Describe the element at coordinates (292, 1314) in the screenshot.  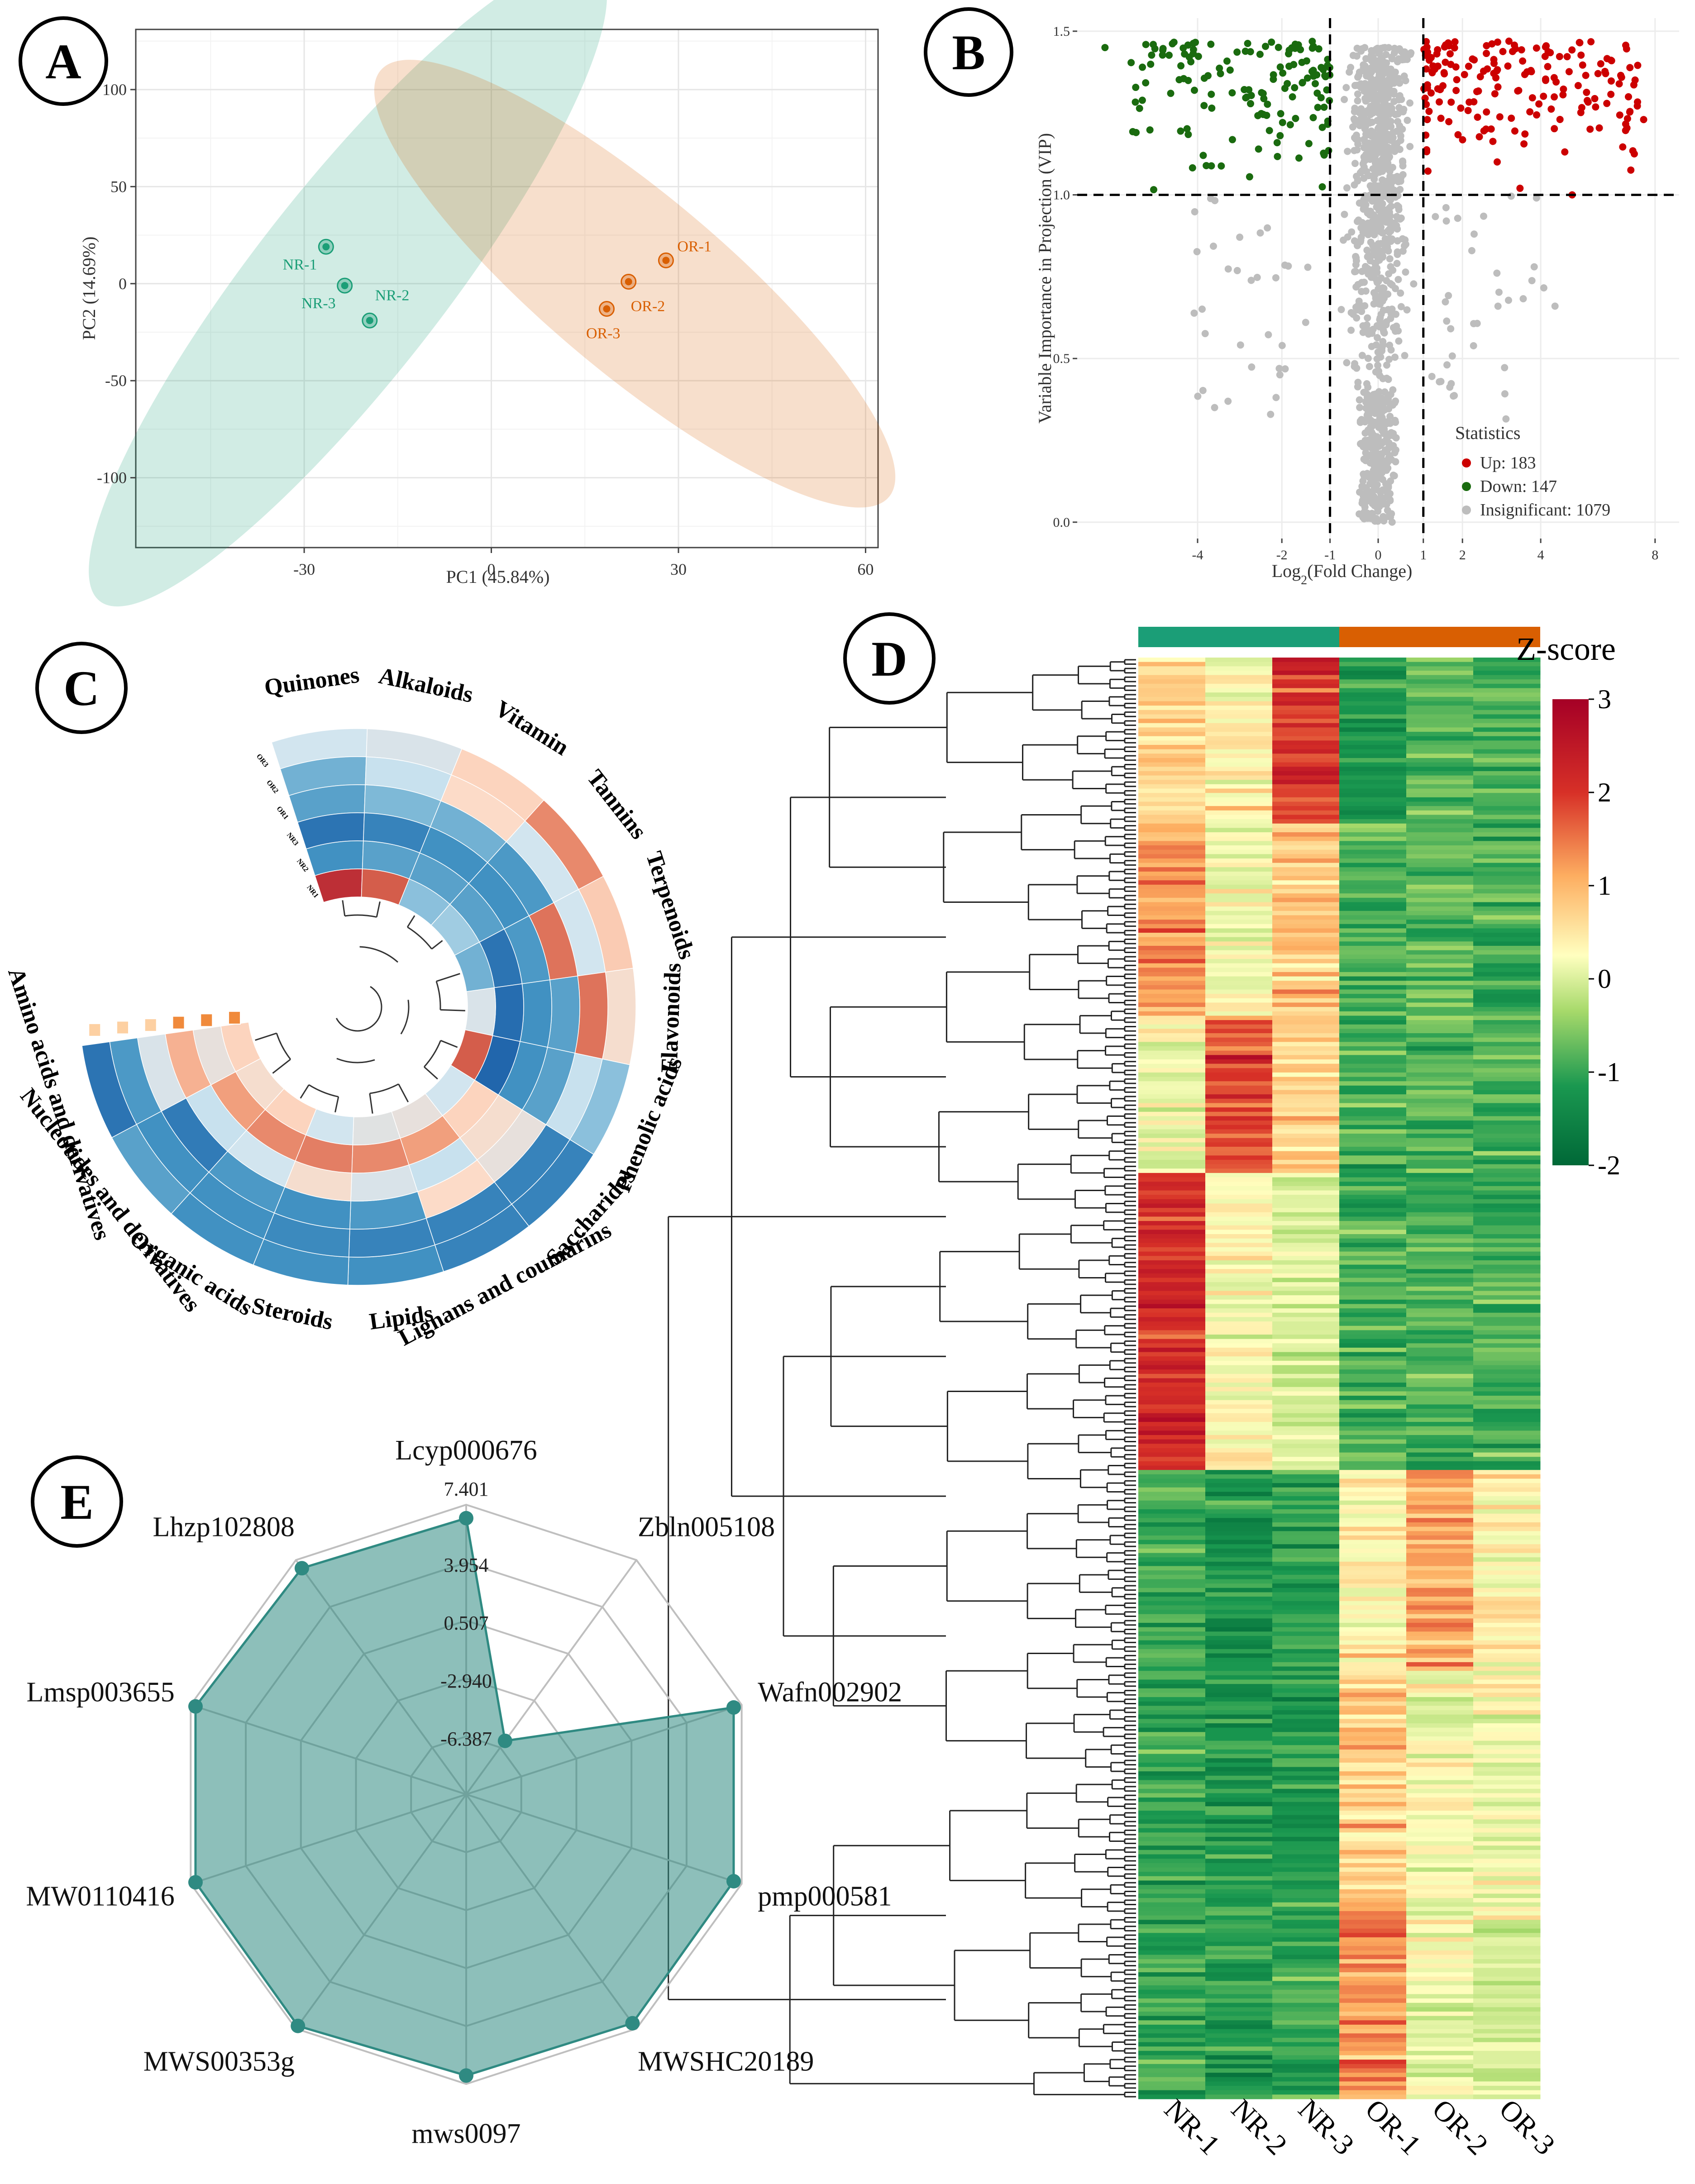
I see `category-label: Steroids` at that location.